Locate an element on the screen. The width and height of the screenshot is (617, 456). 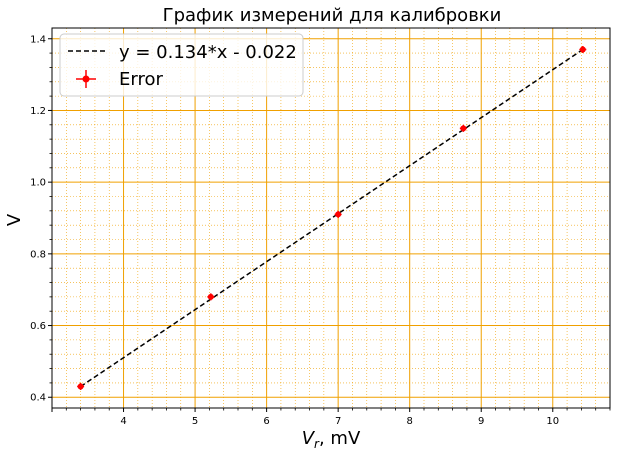
x-tick-label: 9 is located at coordinates (481, 421).